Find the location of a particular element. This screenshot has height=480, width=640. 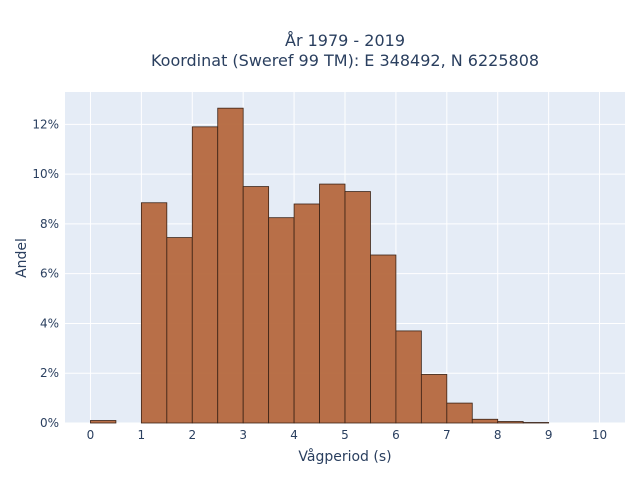

y-tick-label: 2% is located at coordinates (49, 373).